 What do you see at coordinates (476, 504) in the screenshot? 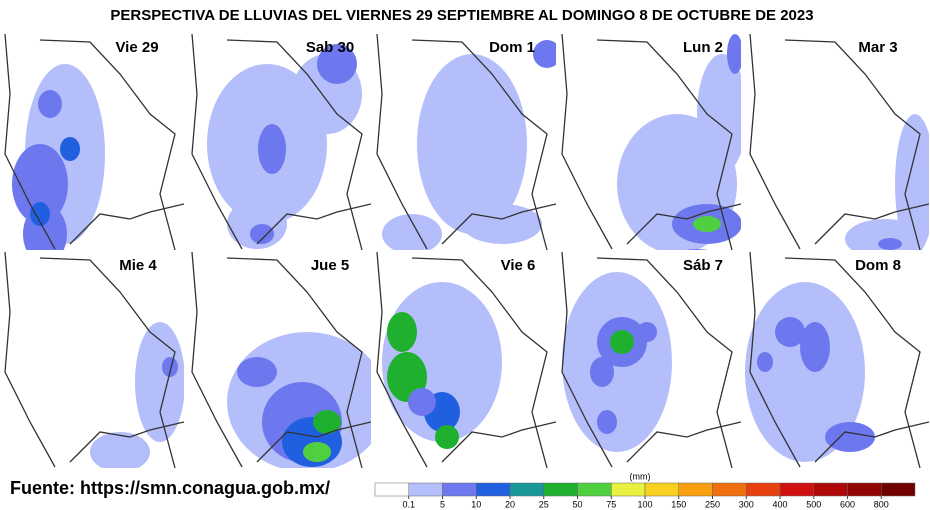
I see `legend-tick-label: 10` at bounding box center [476, 504].